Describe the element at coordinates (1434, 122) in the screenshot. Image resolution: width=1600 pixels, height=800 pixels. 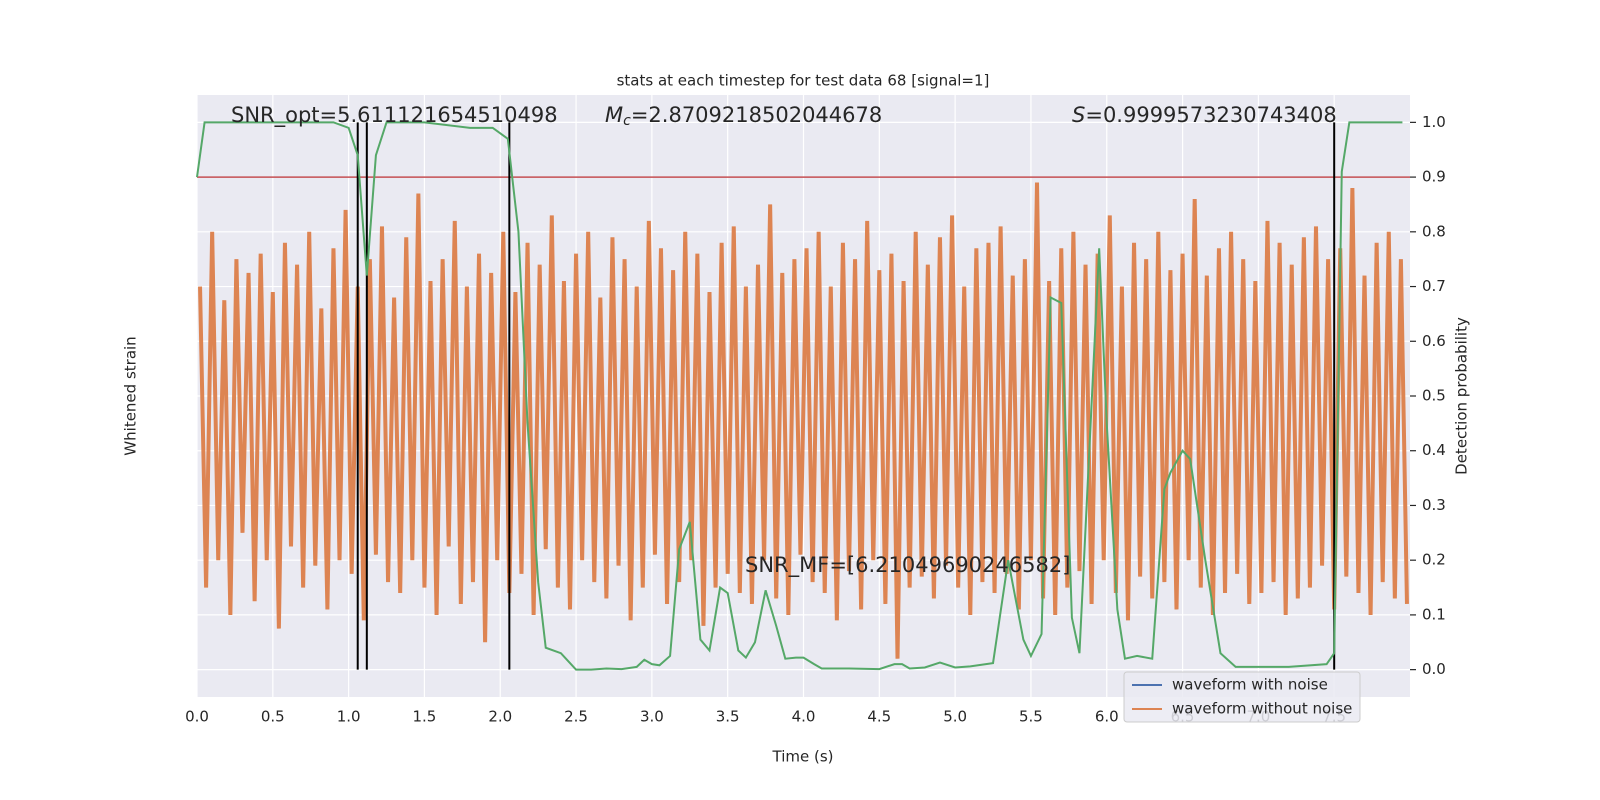
I see `y2-tick-label: 1.0` at that location.